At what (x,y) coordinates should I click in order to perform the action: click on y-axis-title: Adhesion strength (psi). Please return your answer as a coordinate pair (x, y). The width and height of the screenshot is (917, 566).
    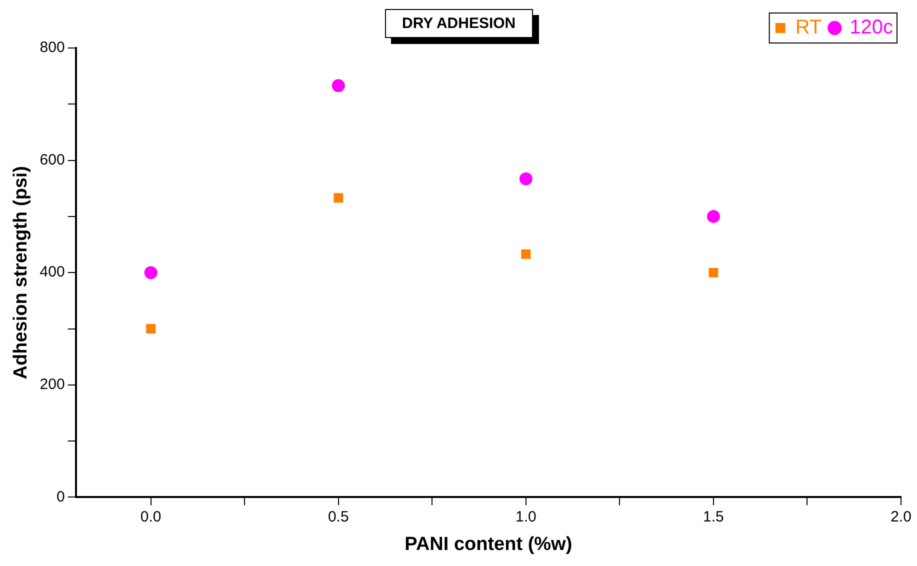
    Looking at the image, I should click on (21, 273).